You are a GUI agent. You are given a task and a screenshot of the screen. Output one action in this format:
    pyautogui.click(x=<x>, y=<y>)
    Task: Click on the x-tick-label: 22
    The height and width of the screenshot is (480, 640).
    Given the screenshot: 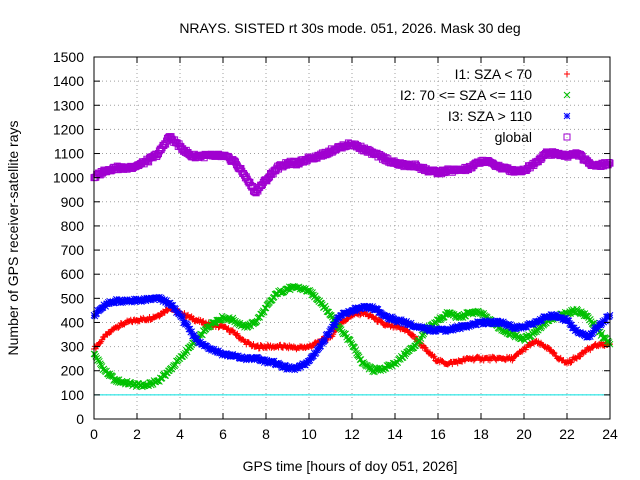 What is the action you would take?
    pyautogui.click(x=567, y=434)
    